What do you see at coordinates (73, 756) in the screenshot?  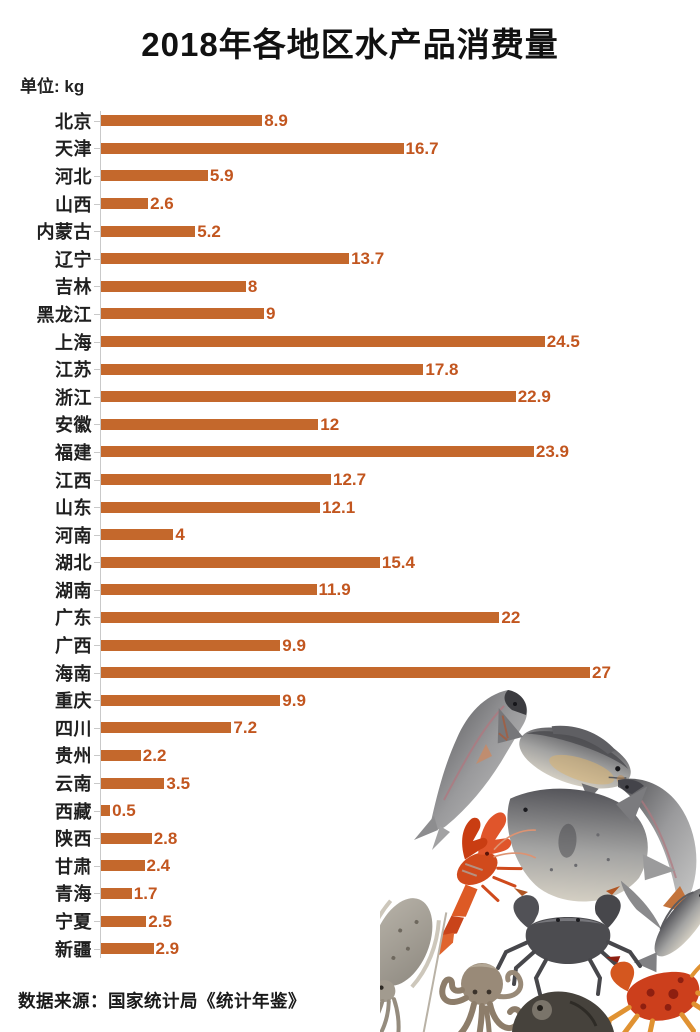 I see `category-label: 贵州` at bounding box center [73, 756].